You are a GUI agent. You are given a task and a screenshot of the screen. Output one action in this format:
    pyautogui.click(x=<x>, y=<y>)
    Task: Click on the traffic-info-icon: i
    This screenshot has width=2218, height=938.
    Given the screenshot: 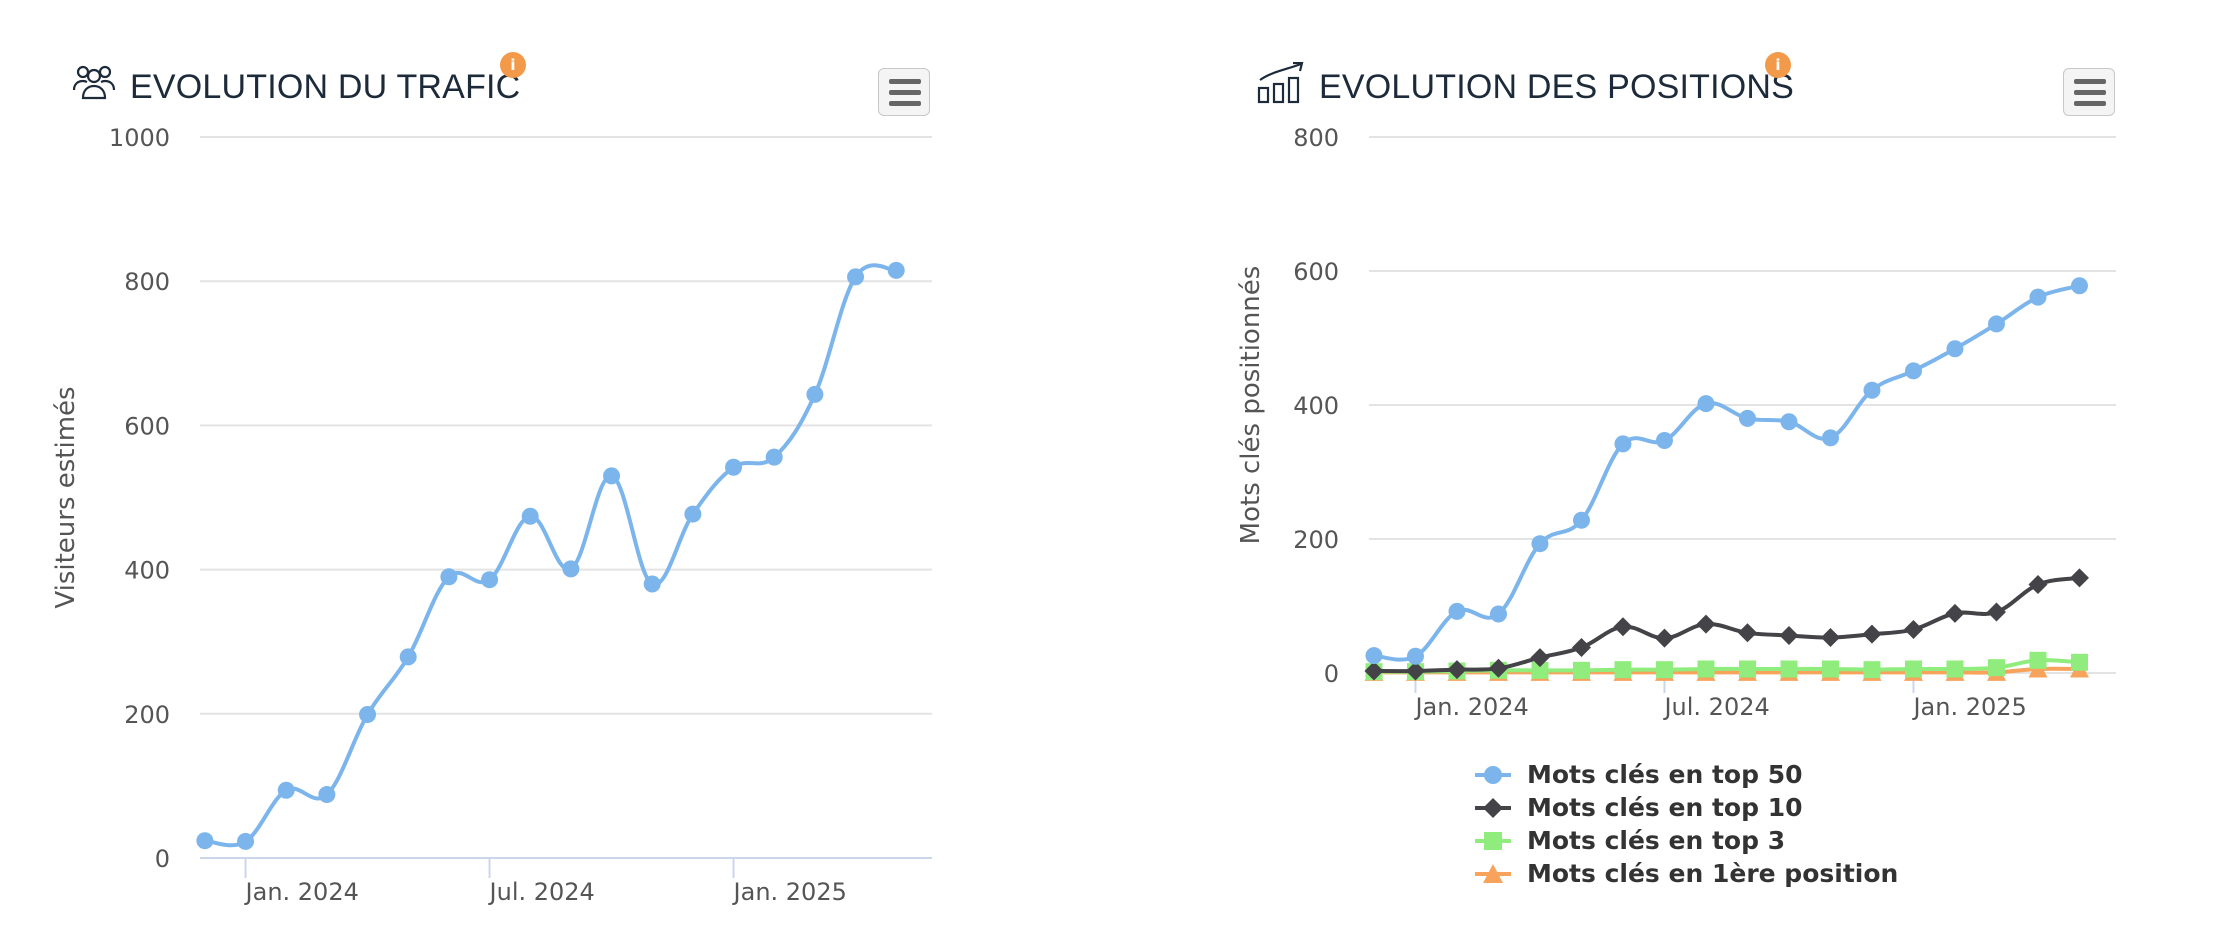 What is the action you would take?
    pyautogui.click(x=513, y=65)
    